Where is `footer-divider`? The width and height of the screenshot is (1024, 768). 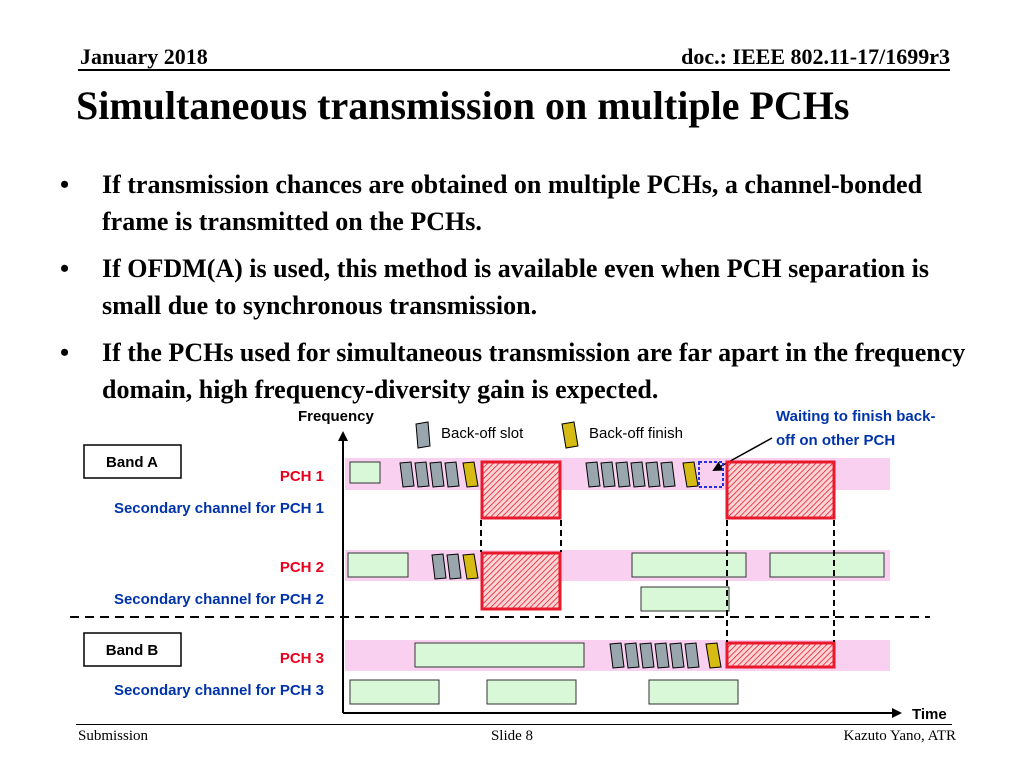 footer-divider is located at coordinates (514, 724).